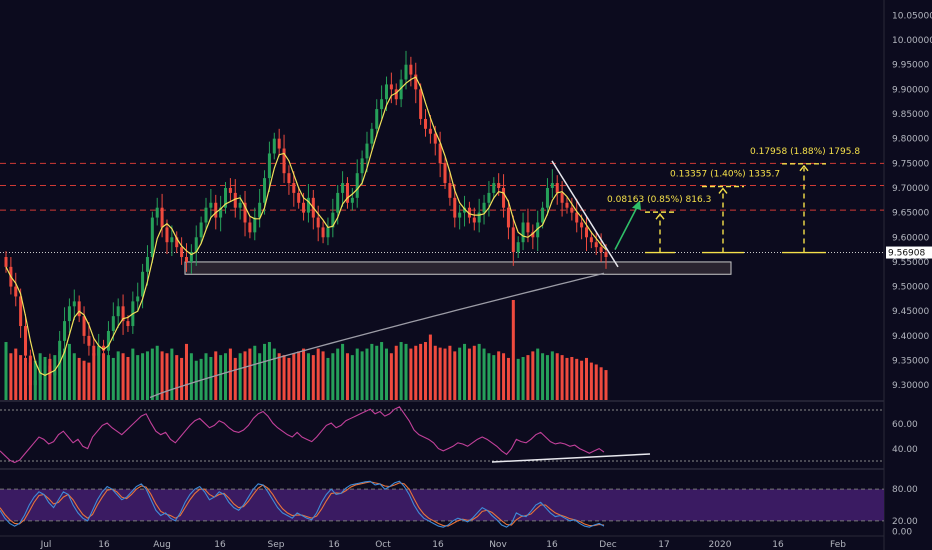 The height and width of the screenshot is (550, 932). I want to click on breakout-arrow-head, so click(636, 205).